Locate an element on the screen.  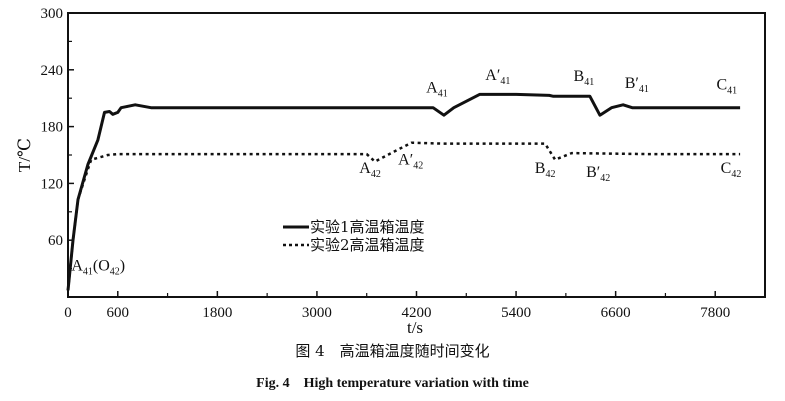
point-label: B′42 is located at coordinates (598, 174).